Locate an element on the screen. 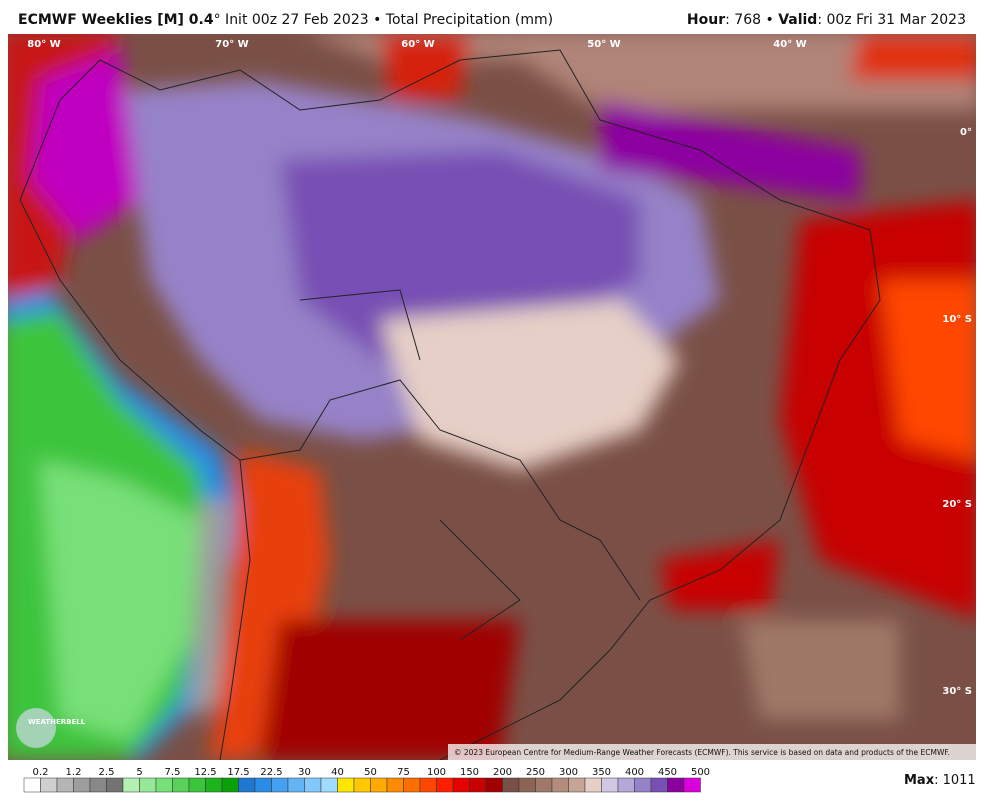  colorbar-label: 450 is located at coordinates (667, 772).